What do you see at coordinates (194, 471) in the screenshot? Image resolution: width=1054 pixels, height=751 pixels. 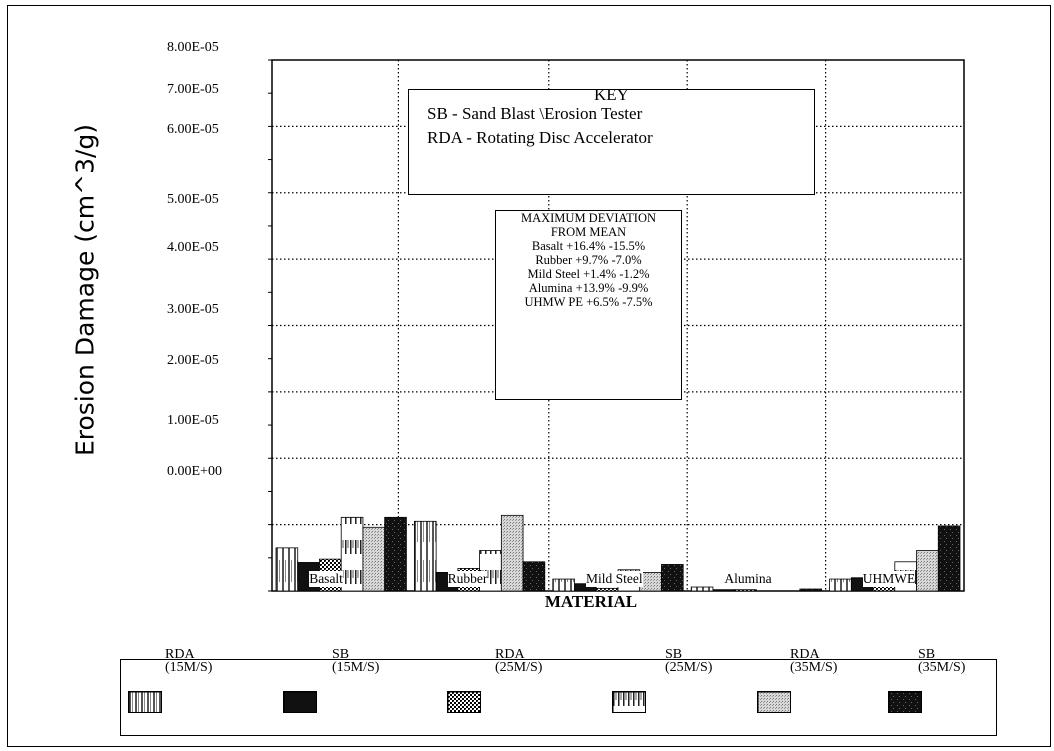 I see `y-tick-label: 0.00E+00` at bounding box center [194, 471].